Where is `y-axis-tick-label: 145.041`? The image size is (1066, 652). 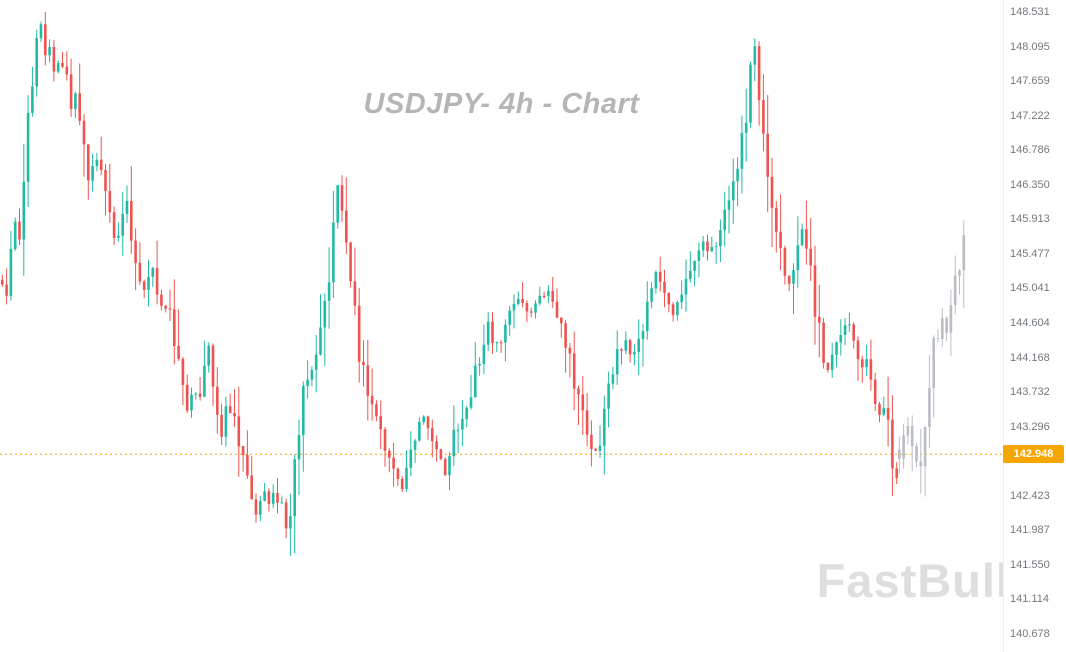
y-axis-tick-label: 145.041 is located at coordinates (1030, 288).